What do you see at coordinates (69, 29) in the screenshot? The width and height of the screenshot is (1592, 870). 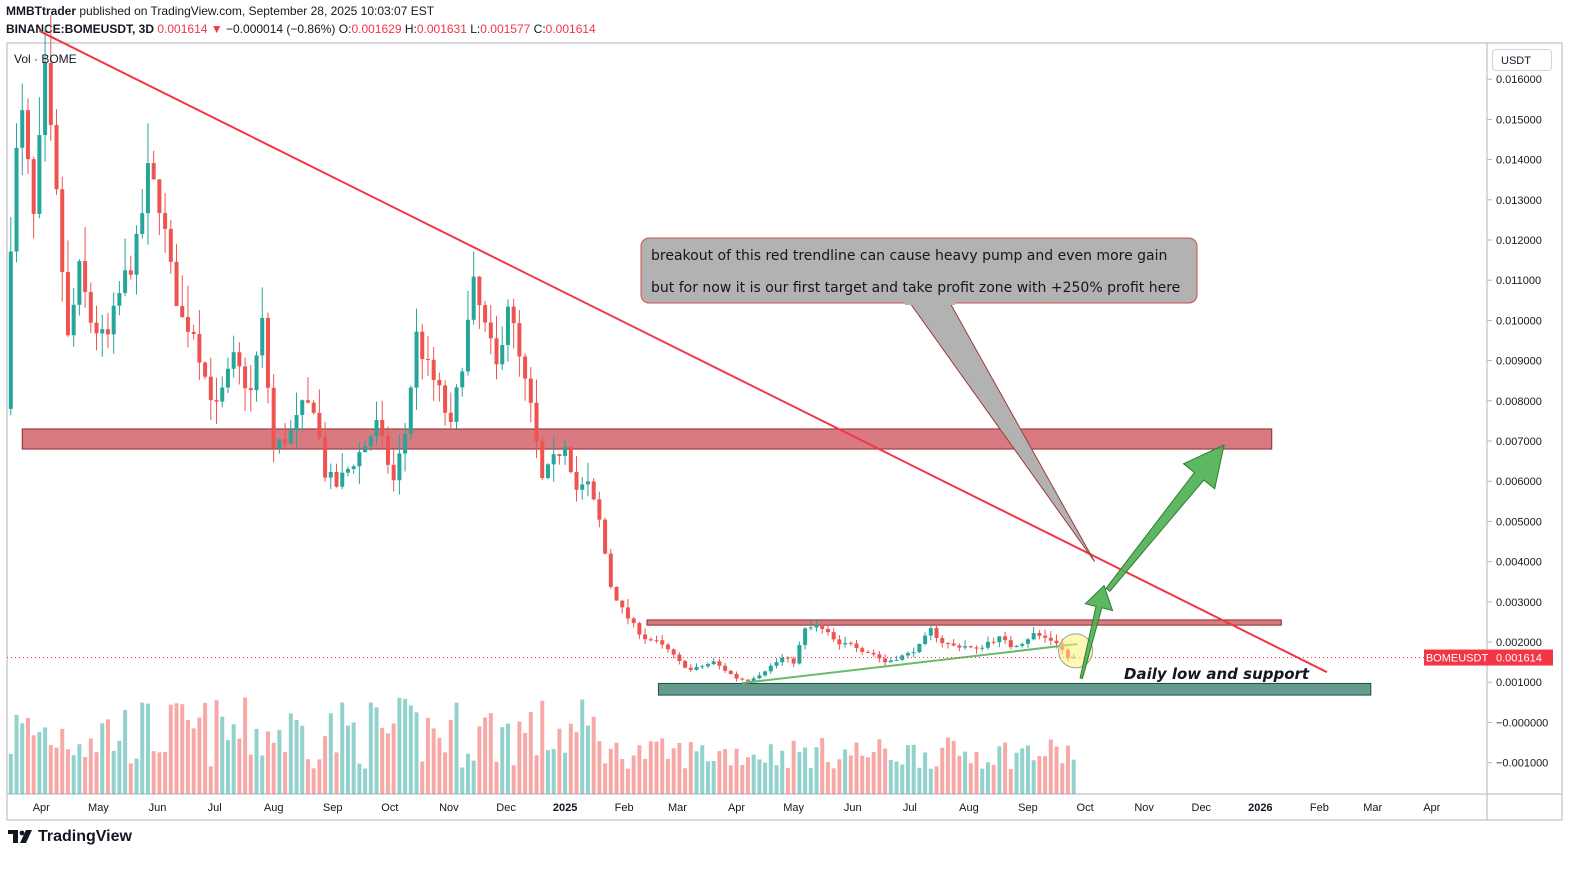 I see `symbol-label: BINANCE:BOMEUSDT` at bounding box center [69, 29].